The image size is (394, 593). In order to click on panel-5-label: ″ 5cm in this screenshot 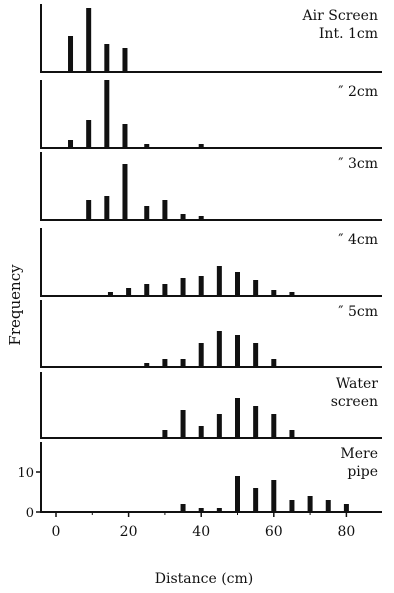, I will do `click(358, 312)`.